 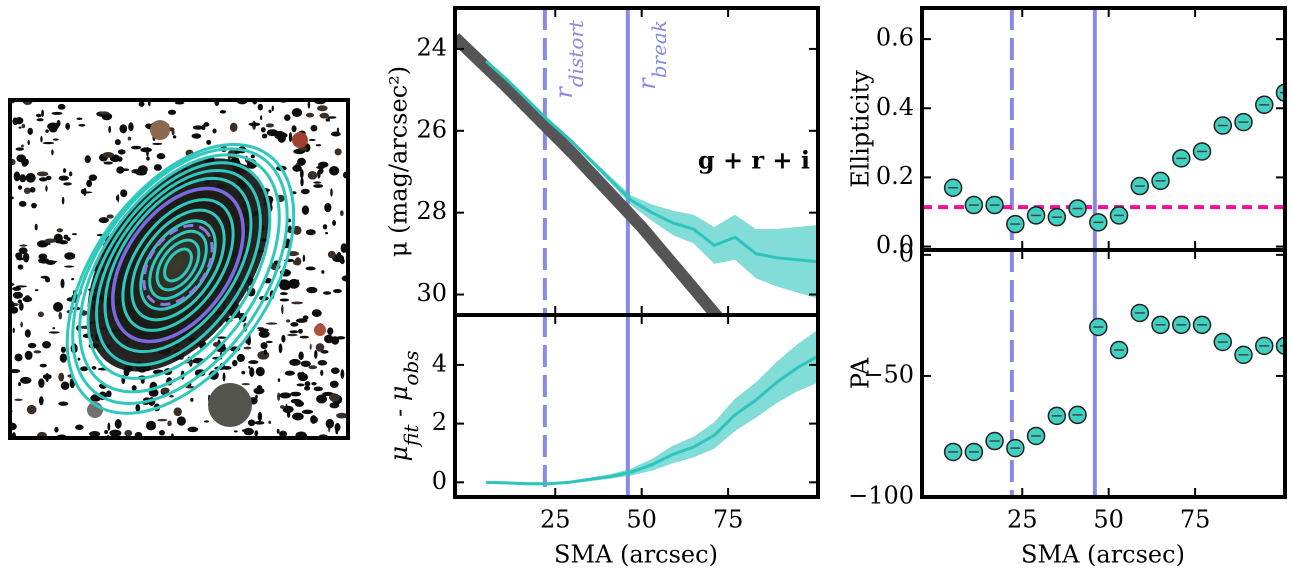 I want to click on y-tick-label: 0.0, so click(x=895, y=245).